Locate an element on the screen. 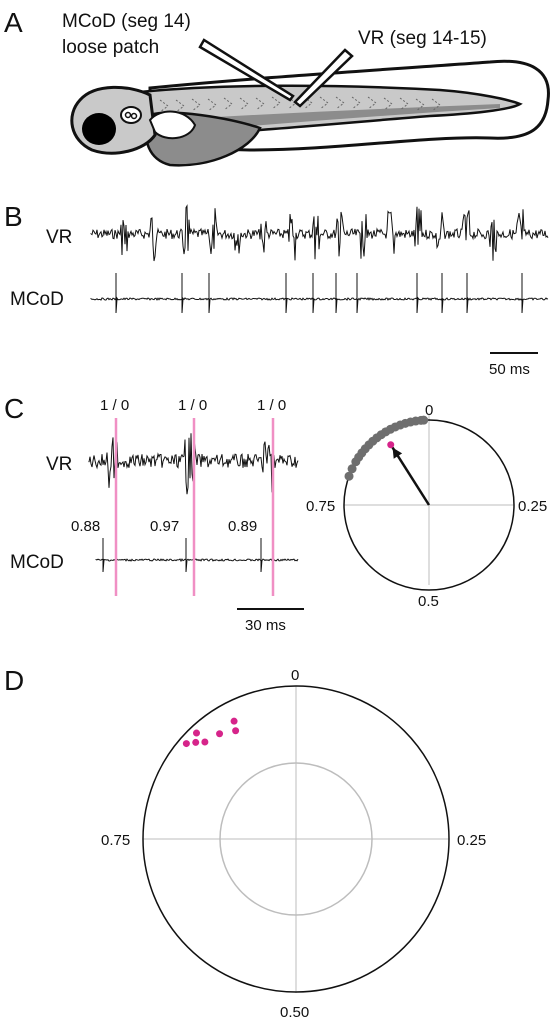 The image size is (551, 1024). eye is located at coordinates (99, 129).